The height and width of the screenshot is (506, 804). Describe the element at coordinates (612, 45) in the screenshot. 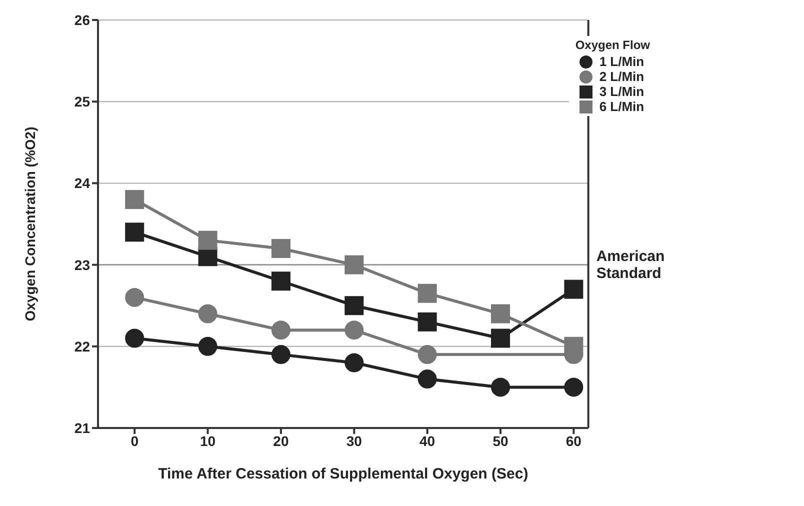

I see `legend-title: Oxygen Flow` at that location.